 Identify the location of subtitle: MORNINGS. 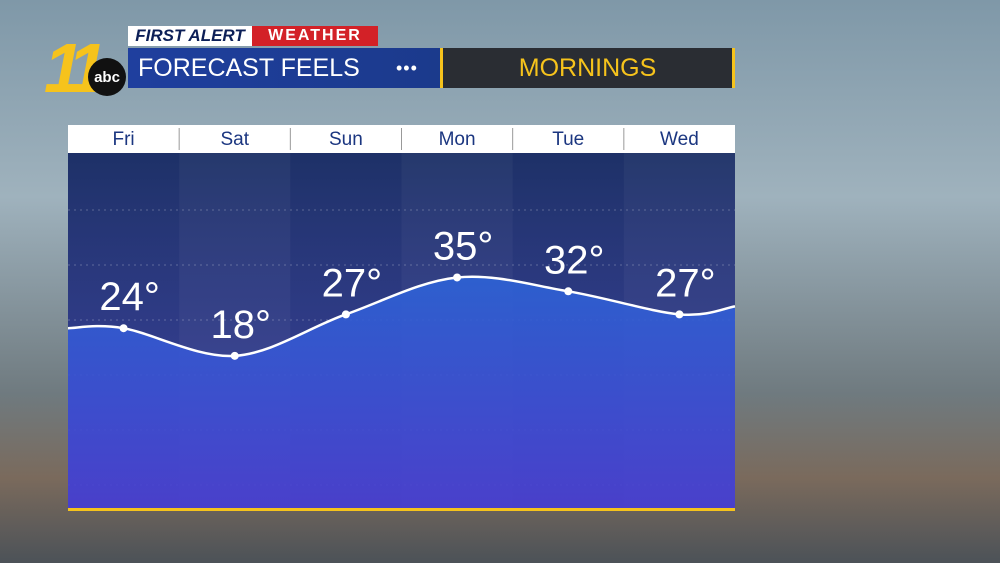
(587, 68).